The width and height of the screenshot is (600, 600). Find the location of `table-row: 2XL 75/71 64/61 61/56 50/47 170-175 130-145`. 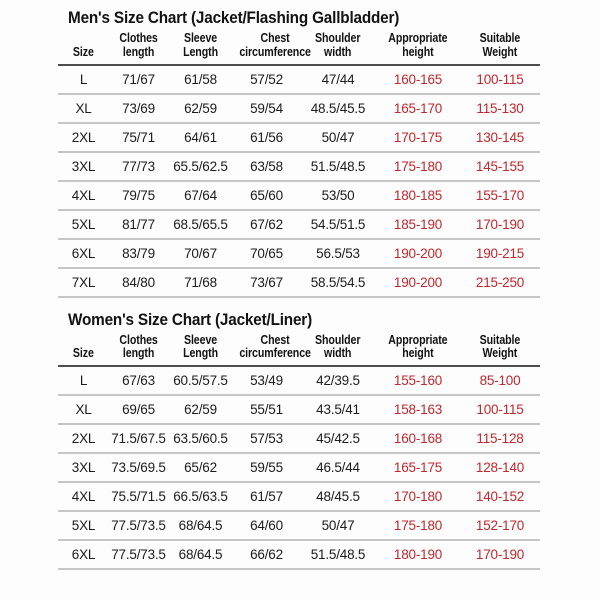

table-row: 2XL 75/71 64/61 61/56 50/47 170-175 130-145 is located at coordinates (299, 137).